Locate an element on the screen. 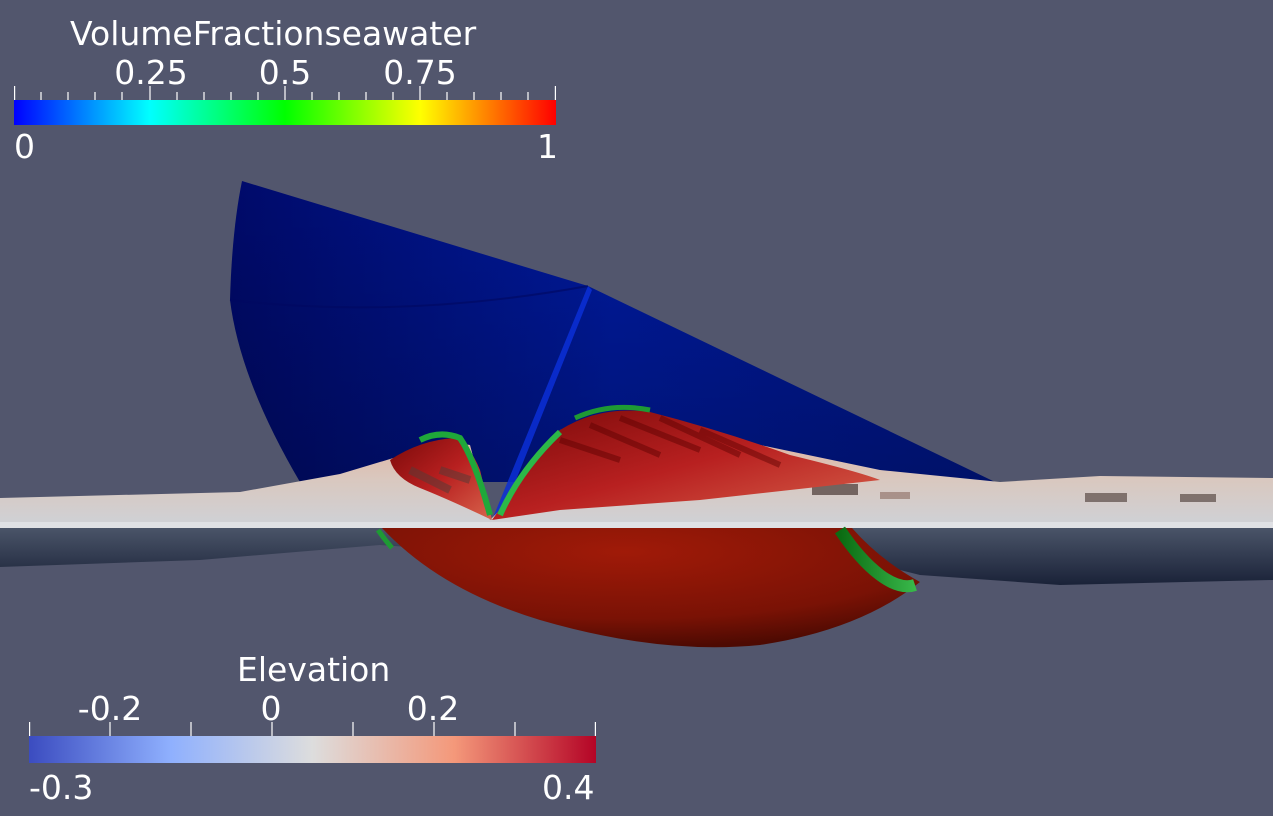 Image resolution: width=1273 pixels, height=816 pixels. legend-title: Elevation is located at coordinates (314, 669).